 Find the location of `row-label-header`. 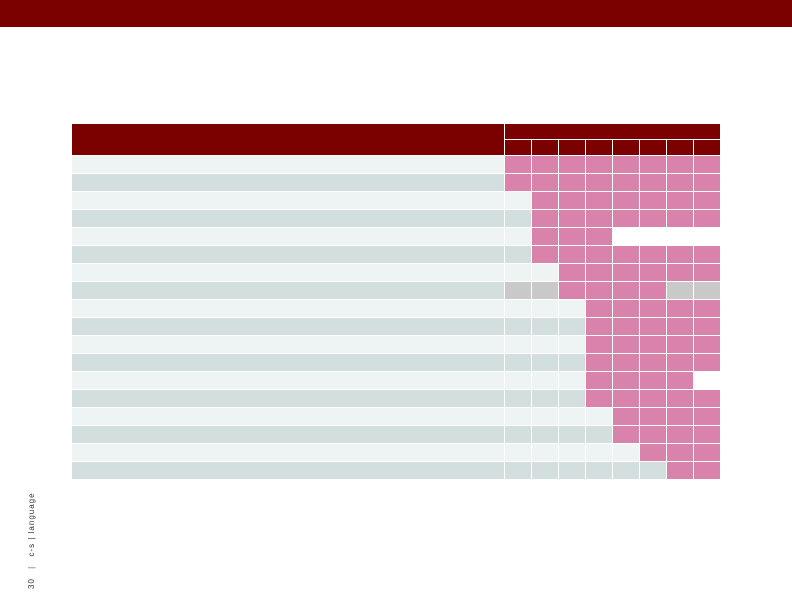

row-label-header is located at coordinates (288, 139).